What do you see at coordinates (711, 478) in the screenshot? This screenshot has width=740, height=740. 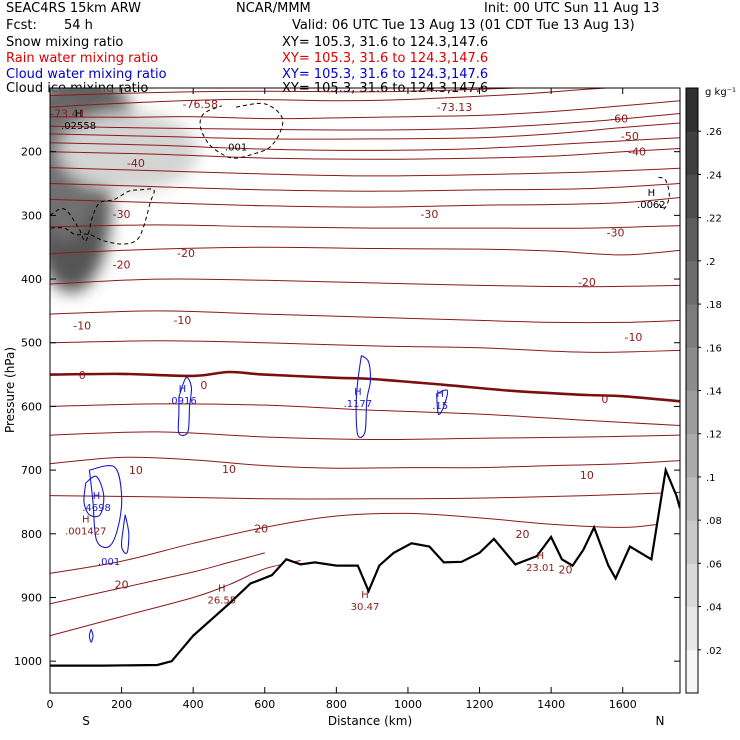 I see `colorbar-tick-label: .1` at bounding box center [711, 478].